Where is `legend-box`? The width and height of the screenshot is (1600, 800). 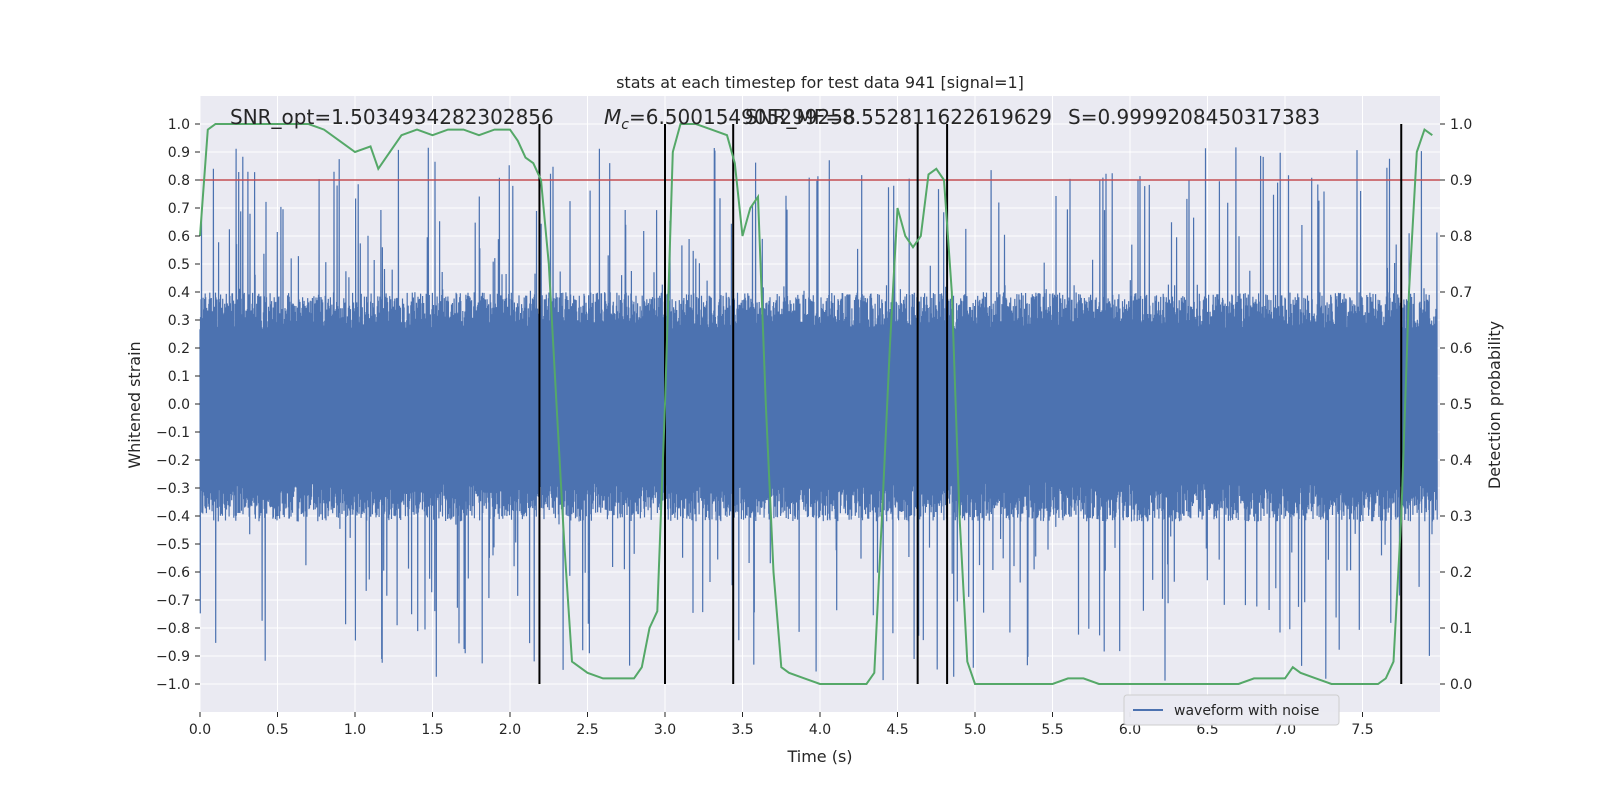
legend-box is located at coordinates (1231, 710).